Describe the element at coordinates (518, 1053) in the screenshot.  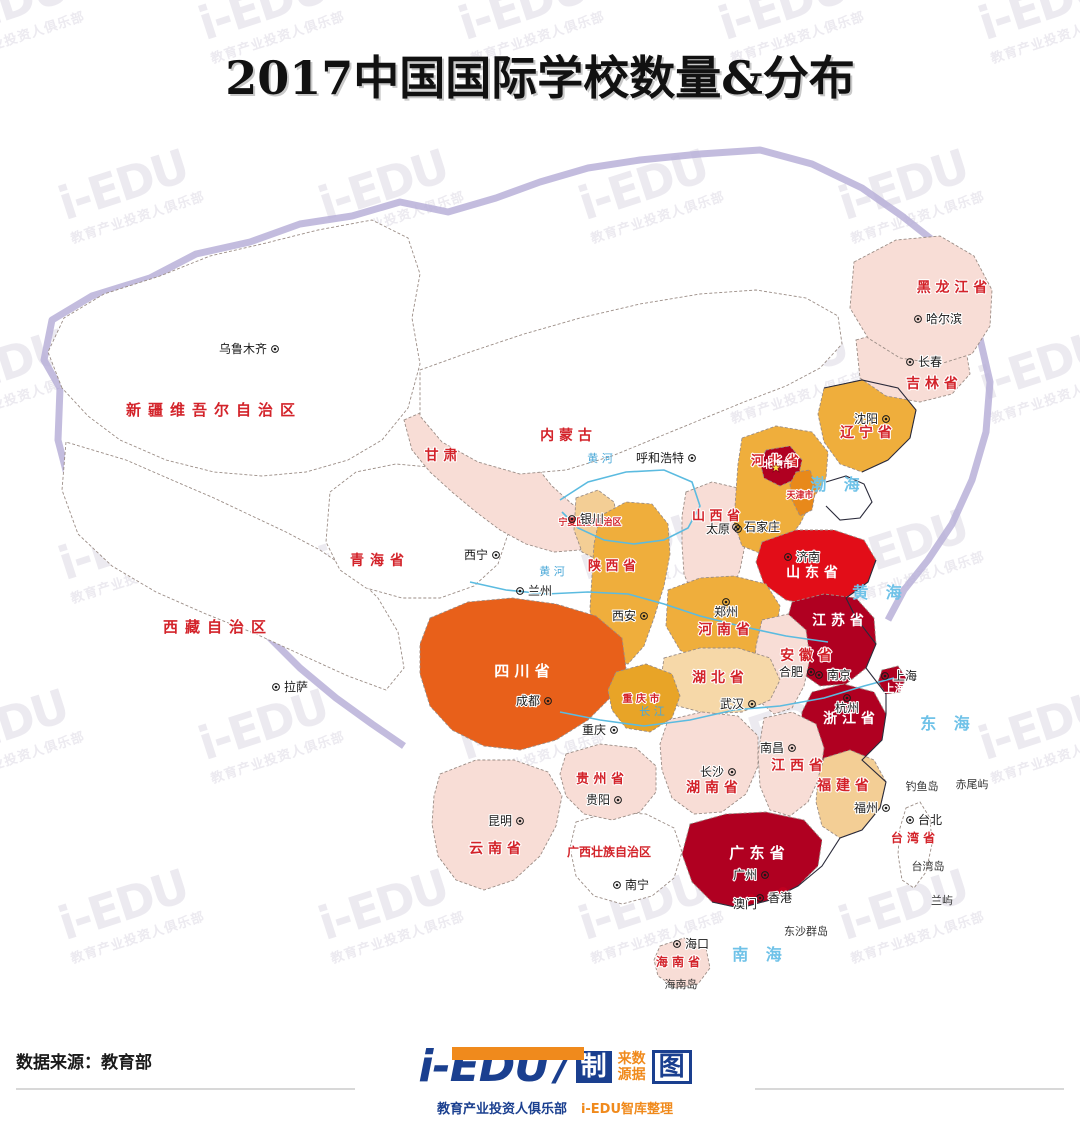
I see `logo-orange-bar` at that location.